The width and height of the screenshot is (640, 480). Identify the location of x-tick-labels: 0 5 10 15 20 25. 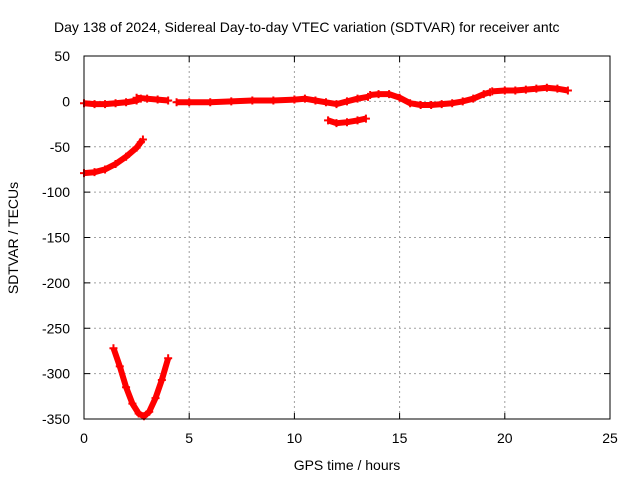
(349, 438).